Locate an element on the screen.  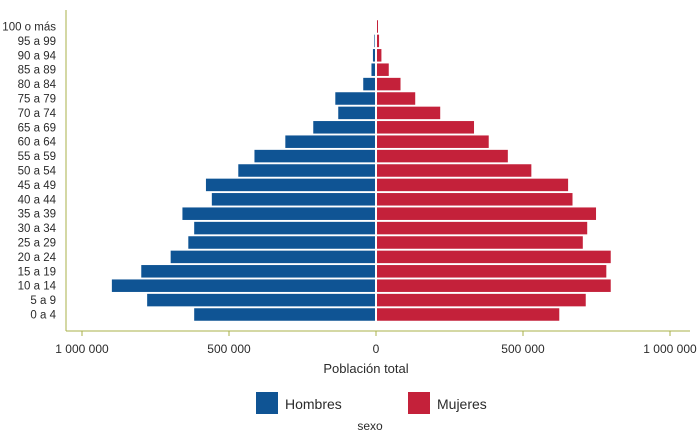
y-tick-label: 90 a 94 is located at coordinates (37, 56).